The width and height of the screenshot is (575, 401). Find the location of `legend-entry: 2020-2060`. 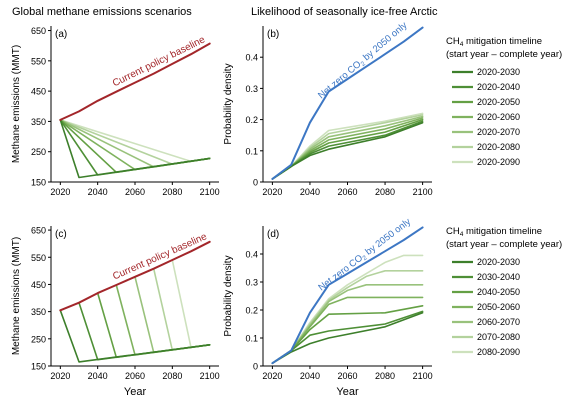

legend-entry: 2020-2060 is located at coordinates (498, 117).